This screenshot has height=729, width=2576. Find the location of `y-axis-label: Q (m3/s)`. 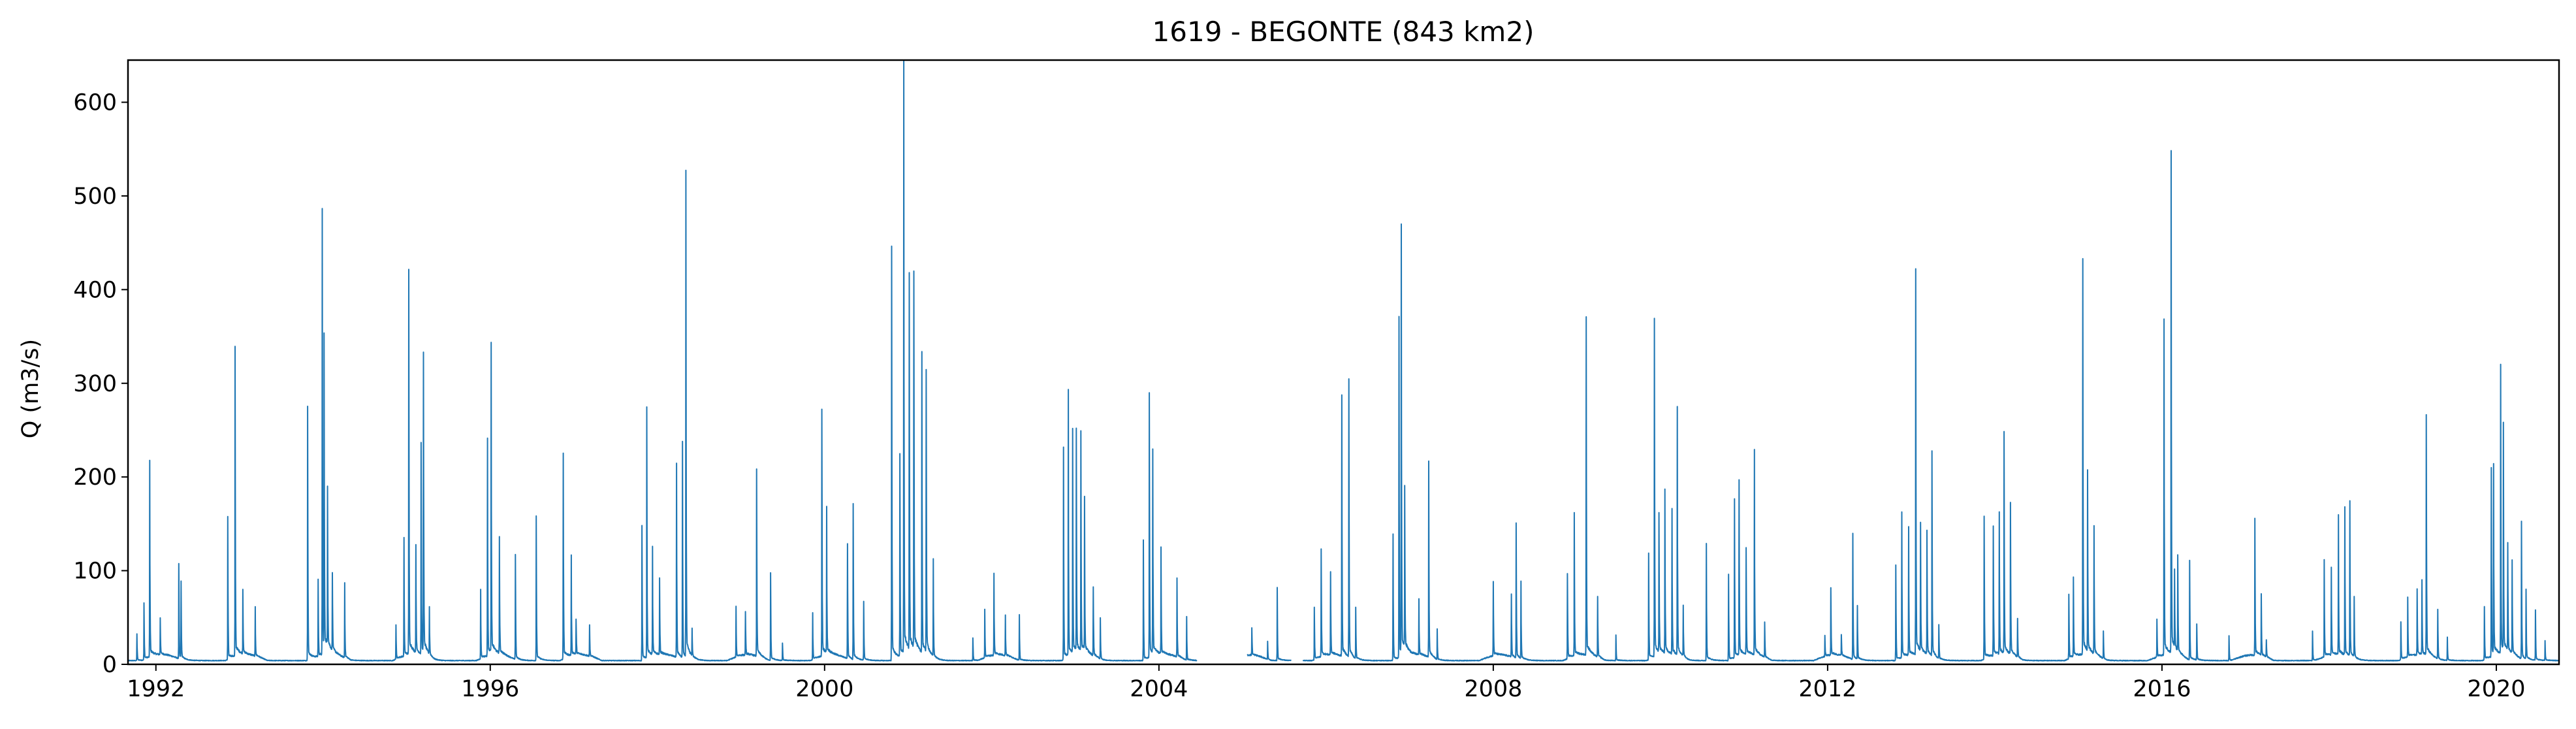

y-axis-label: Q (m3/s) is located at coordinates (31, 388).